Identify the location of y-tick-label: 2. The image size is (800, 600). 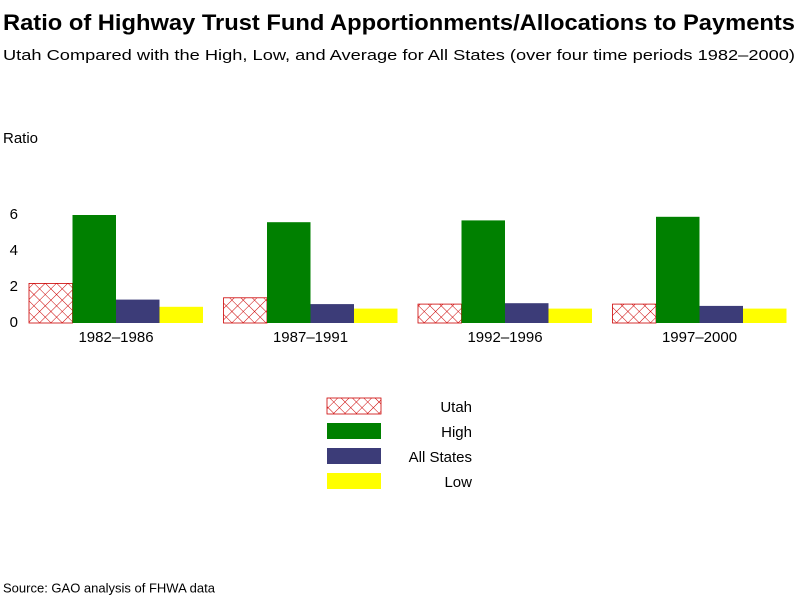
(14, 286).